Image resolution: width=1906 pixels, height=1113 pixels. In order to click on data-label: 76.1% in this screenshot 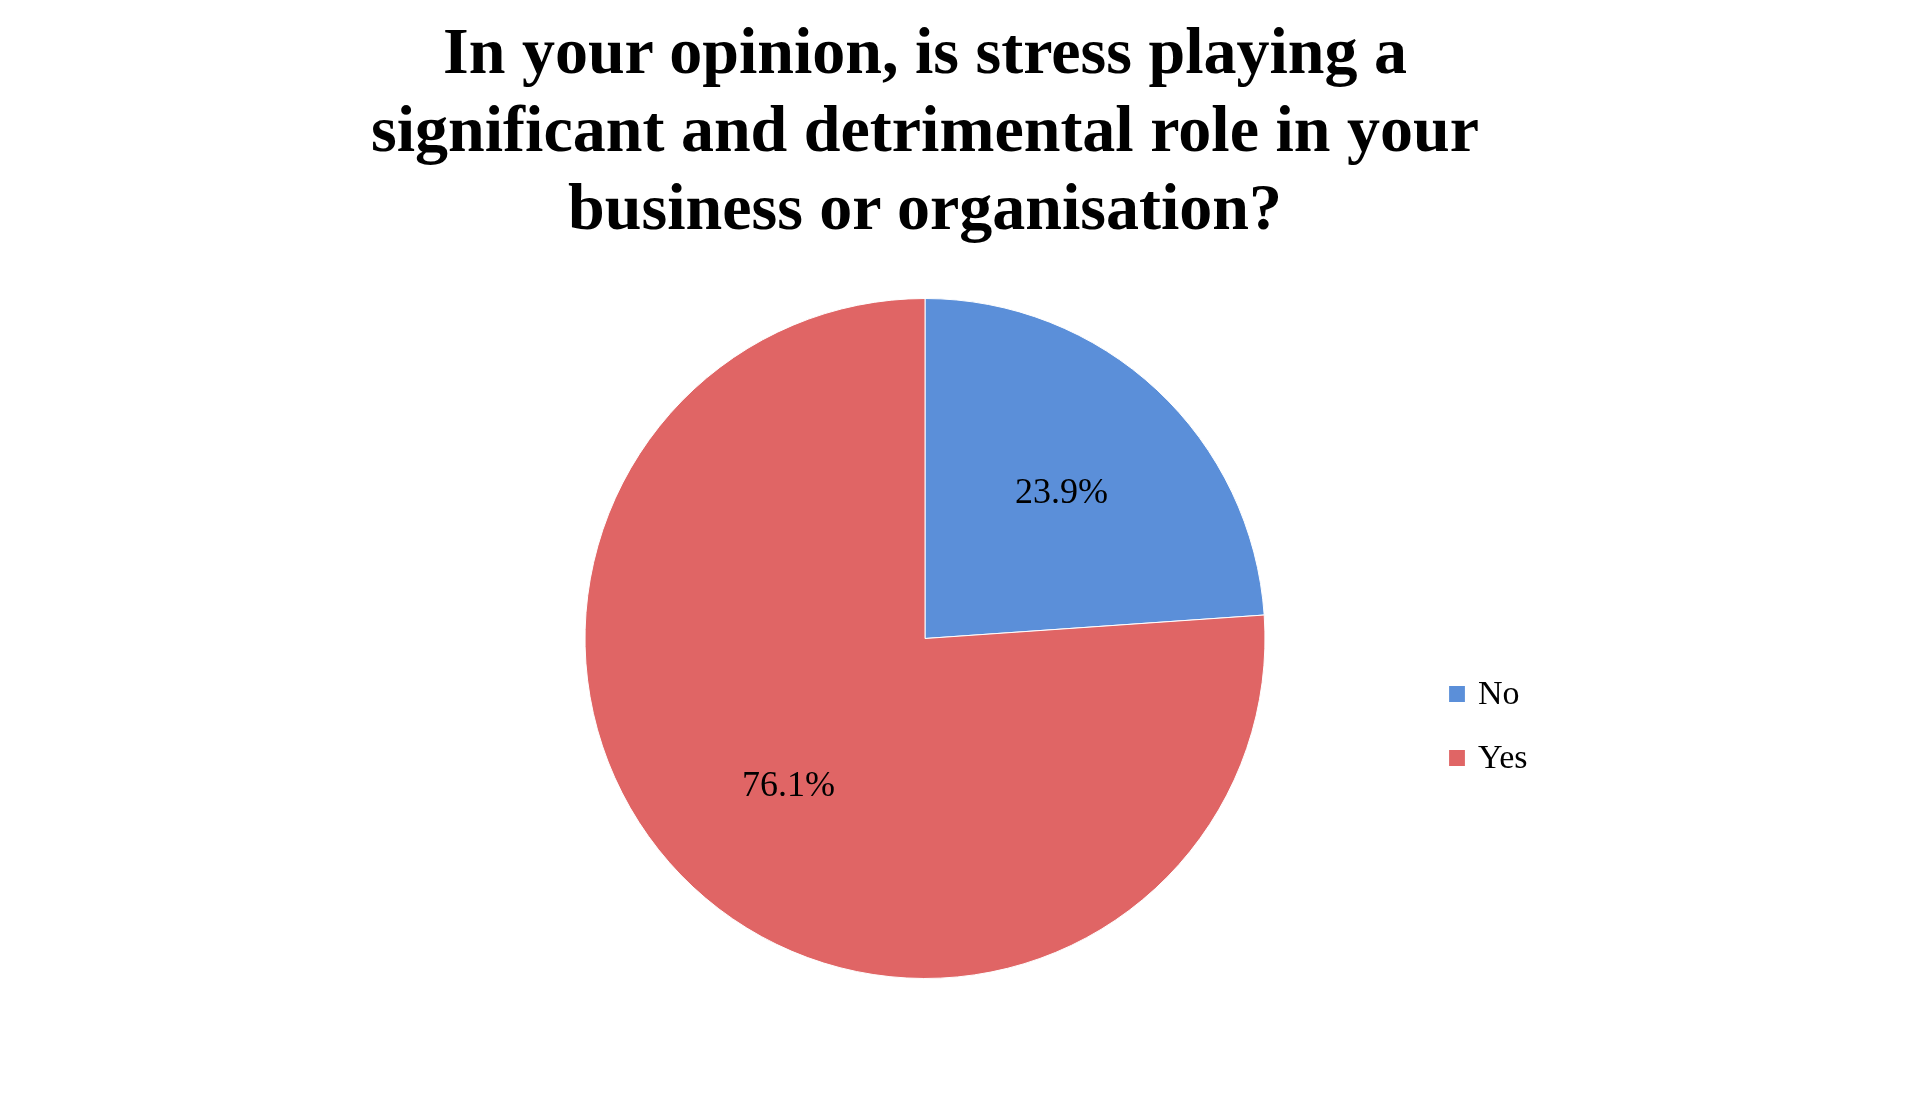, I will do `click(789, 783)`.